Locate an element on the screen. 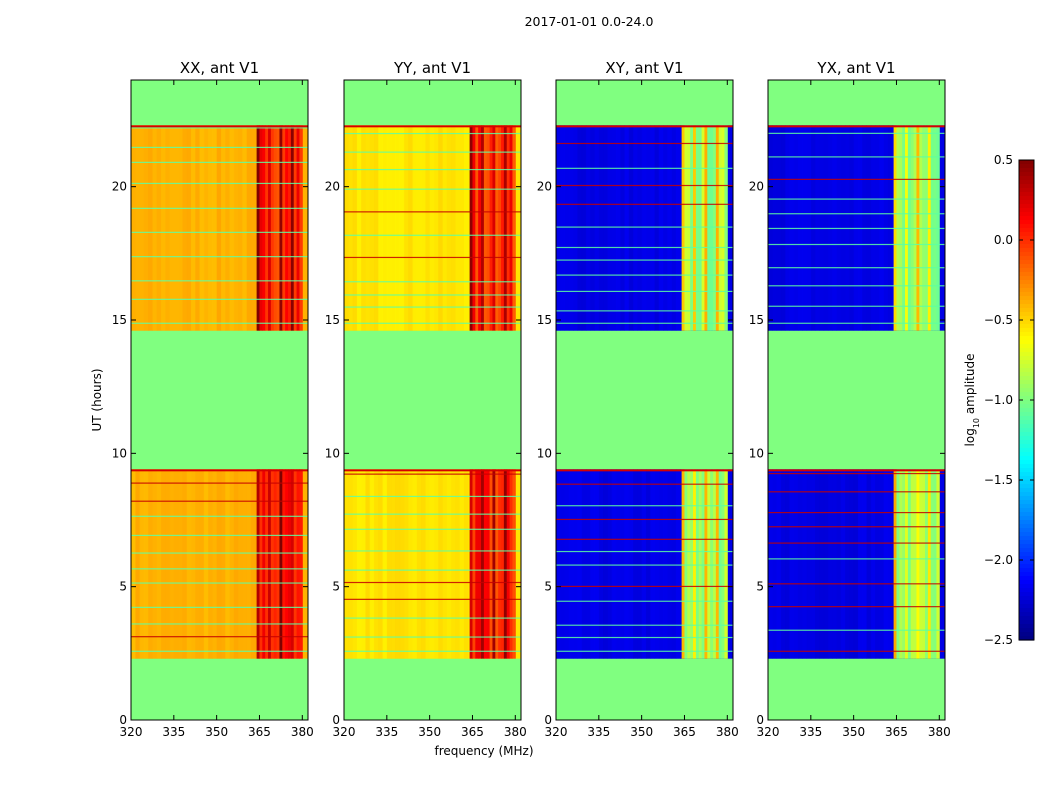  x-tick-label: 380 is located at coordinates (515, 732).